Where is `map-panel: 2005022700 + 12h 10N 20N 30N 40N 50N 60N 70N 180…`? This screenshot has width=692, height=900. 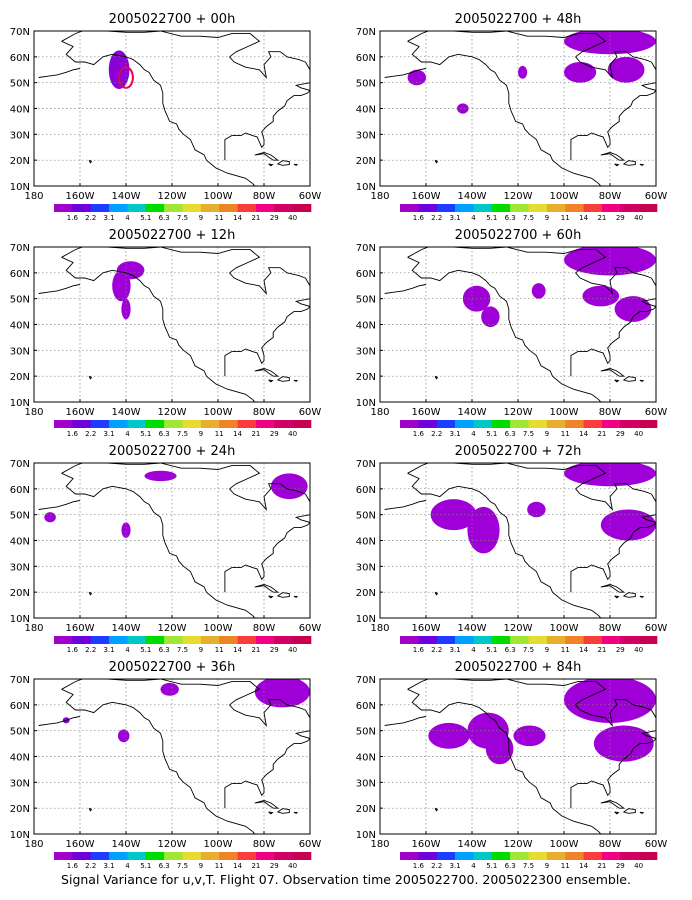 map-panel: 2005022700 + 12h 10N 20N 30N 40N 50N 60N 70N 180… is located at coordinates (166, 333).